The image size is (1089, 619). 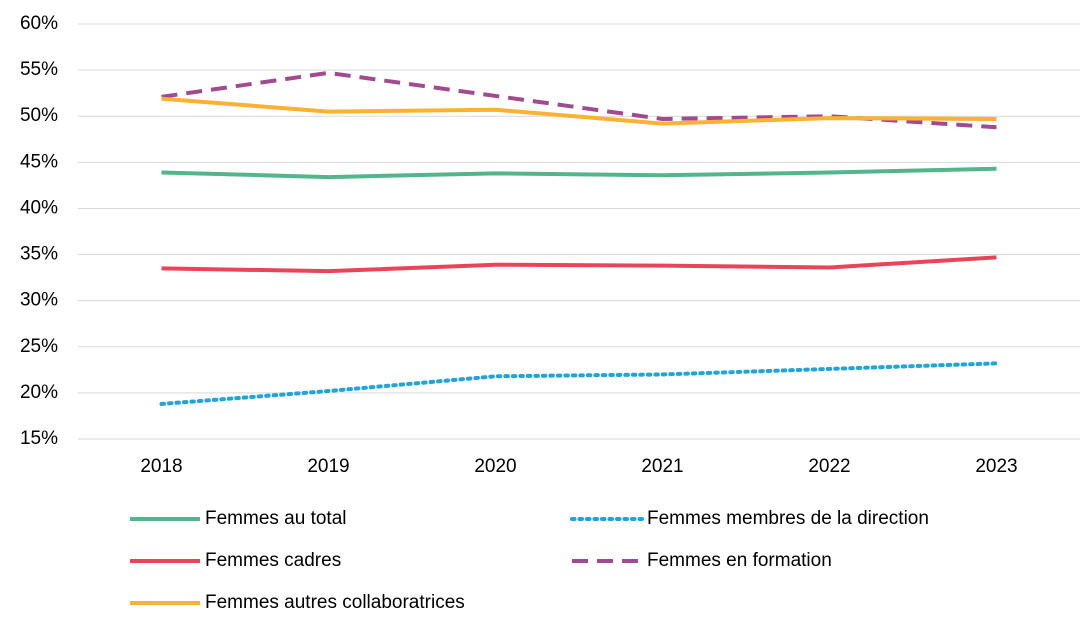 What do you see at coordinates (39, 69) in the screenshot?
I see `y-tick-label: 55%` at bounding box center [39, 69].